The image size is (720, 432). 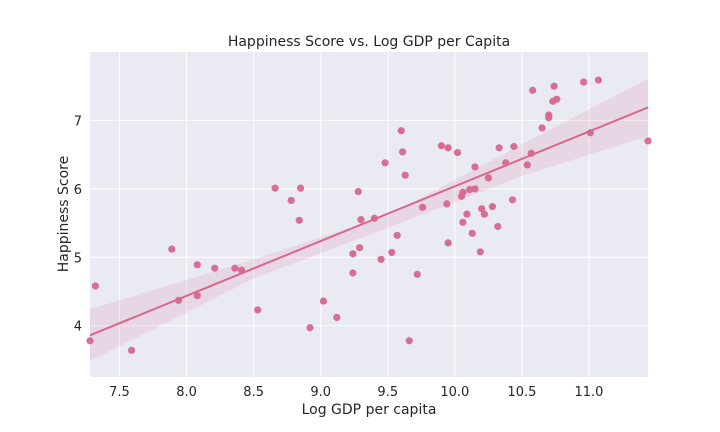 I want to click on chart-title: Happiness Score vs. Log GDP per Capita, so click(x=369, y=42).